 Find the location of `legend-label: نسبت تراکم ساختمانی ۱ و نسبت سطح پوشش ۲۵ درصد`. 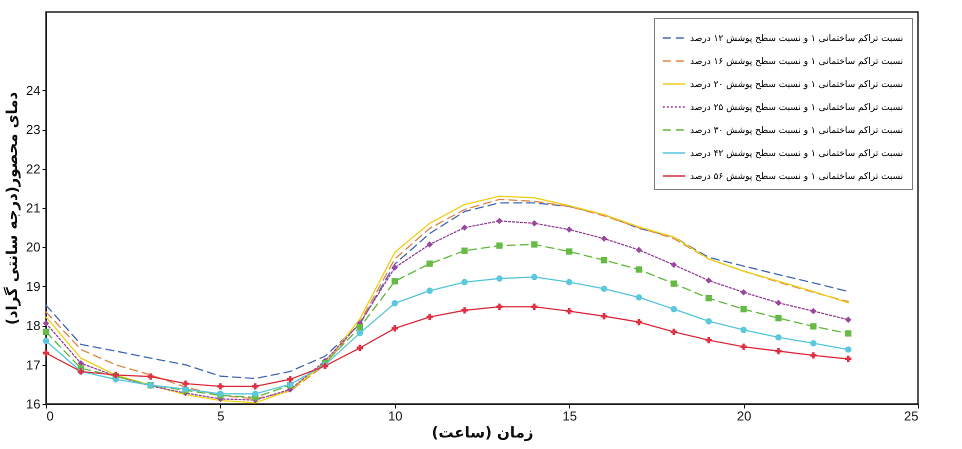

legend-label: نسبت تراکم ساختمانی ۱ و نسبت سطح پوشش ۲۵ درصد is located at coordinates (797, 108).